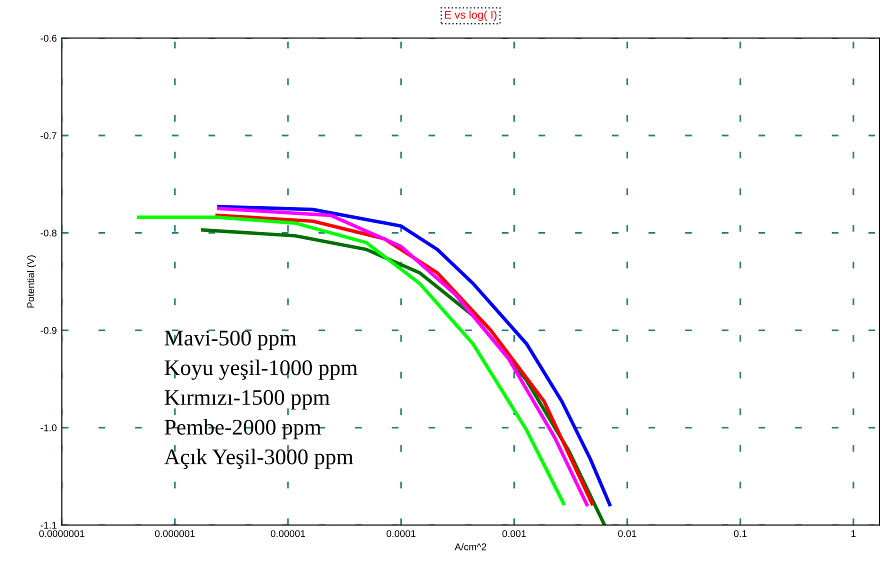 This screenshot has width=883, height=577. Describe the element at coordinates (48, 525) in the screenshot. I see `y-tick-label: -1.1` at that location.